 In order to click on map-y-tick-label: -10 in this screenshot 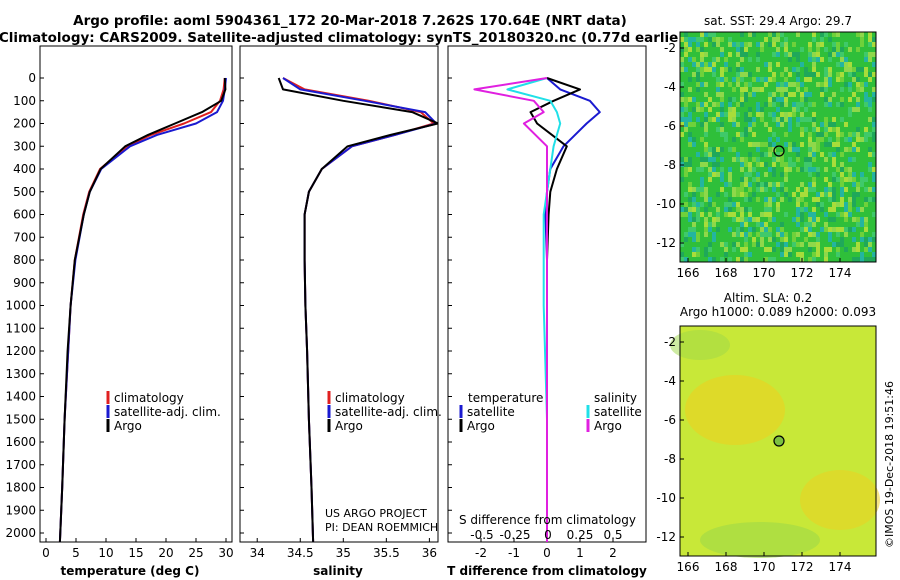, I will do `click(666, 498)`.